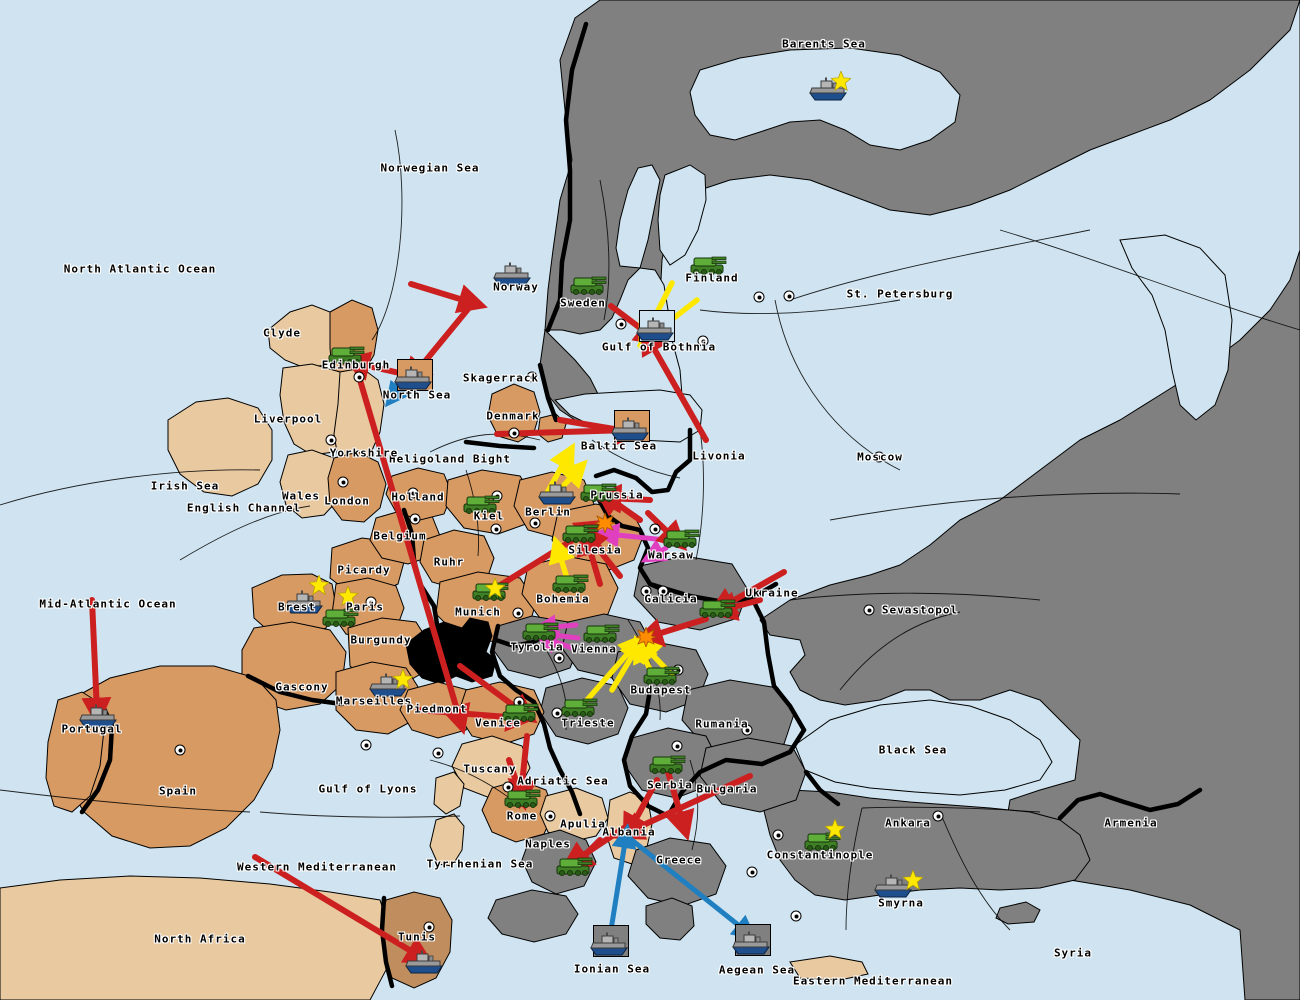 The image size is (1300, 1000). What do you see at coordinates (295, 690) in the screenshot?
I see `border-france-spain` at bounding box center [295, 690].